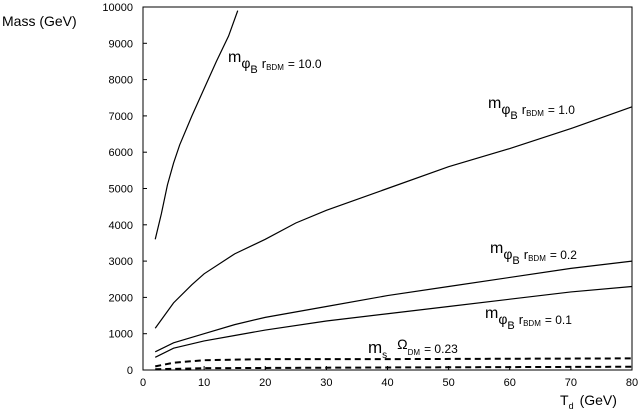 The image size is (640, 415). What do you see at coordinates (414, 352) in the screenshot?
I see `curve-label-part: DM` at bounding box center [414, 352].